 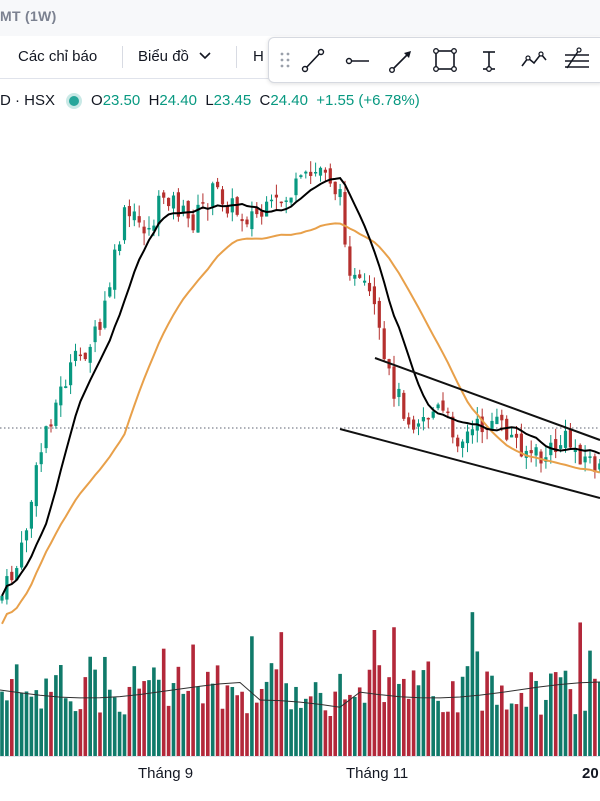 What do you see at coordinates (401, 60) in the screenshot?
I see `arrow-icon` at bounding box center [401, 60].